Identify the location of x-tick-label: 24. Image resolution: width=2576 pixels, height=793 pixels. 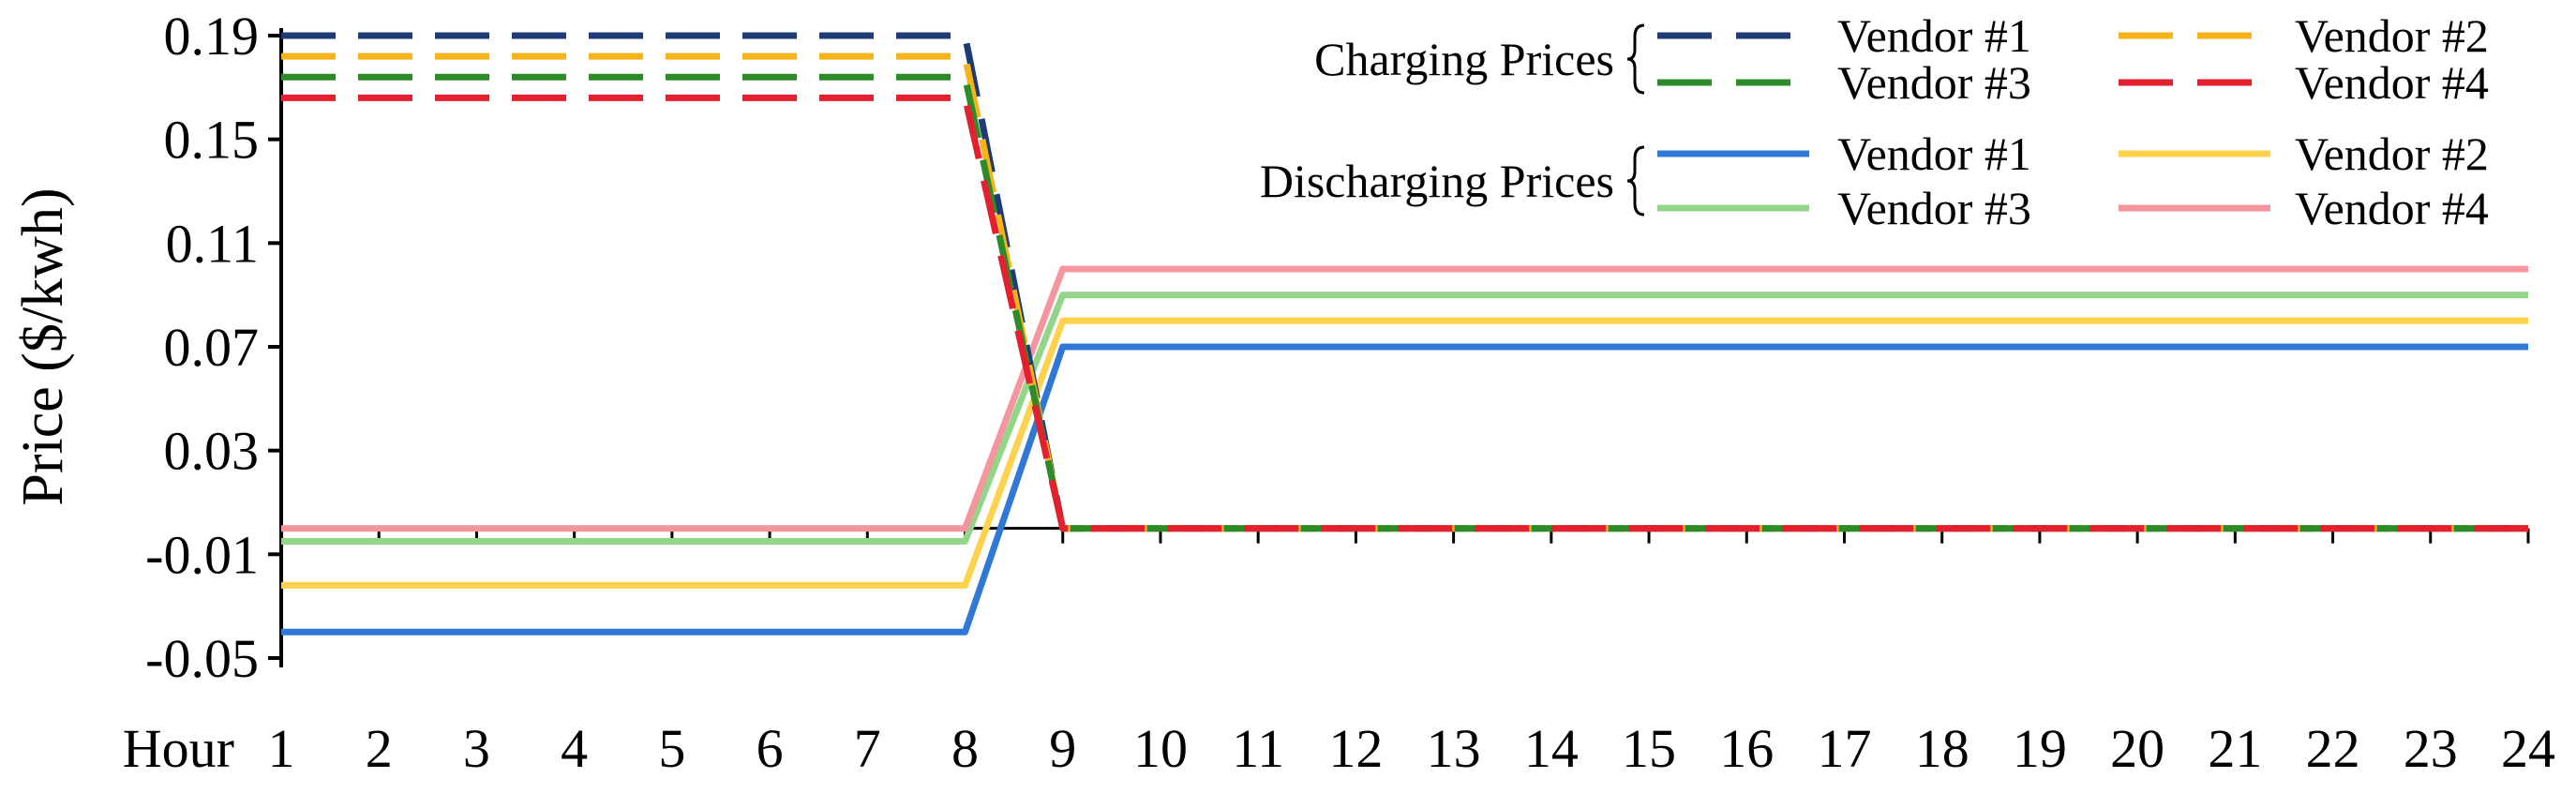
(2528, 748).